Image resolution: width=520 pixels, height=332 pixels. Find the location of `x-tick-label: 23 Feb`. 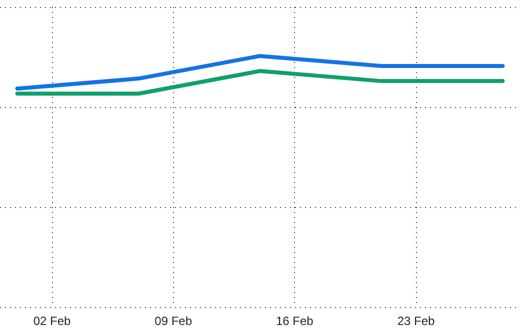

x-tick-label: 23 Feb is located at coordinates (416, 321).